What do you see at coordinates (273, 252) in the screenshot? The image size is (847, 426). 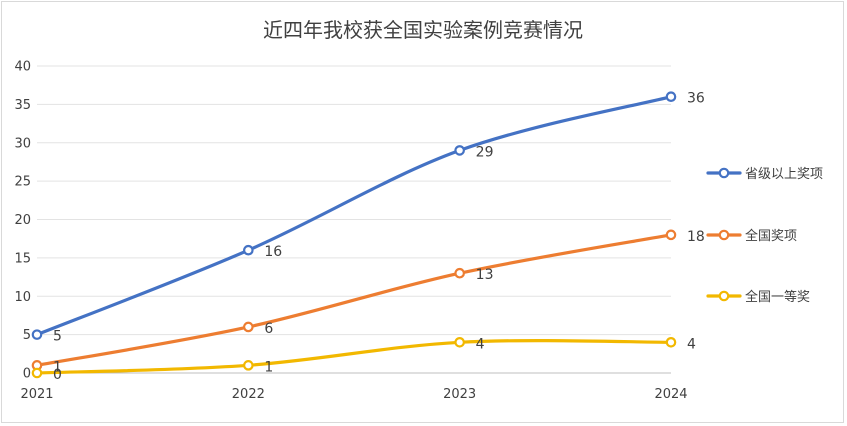 I see `data-label: 16` at bounding box center [273, 252].